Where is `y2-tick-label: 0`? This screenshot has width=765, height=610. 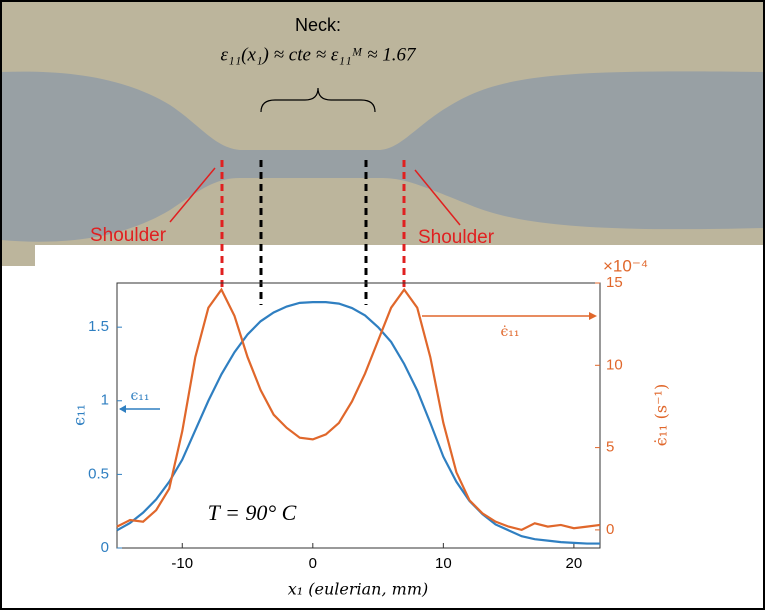
y2-tick-label: 0 is located at coordinates (610, 529).